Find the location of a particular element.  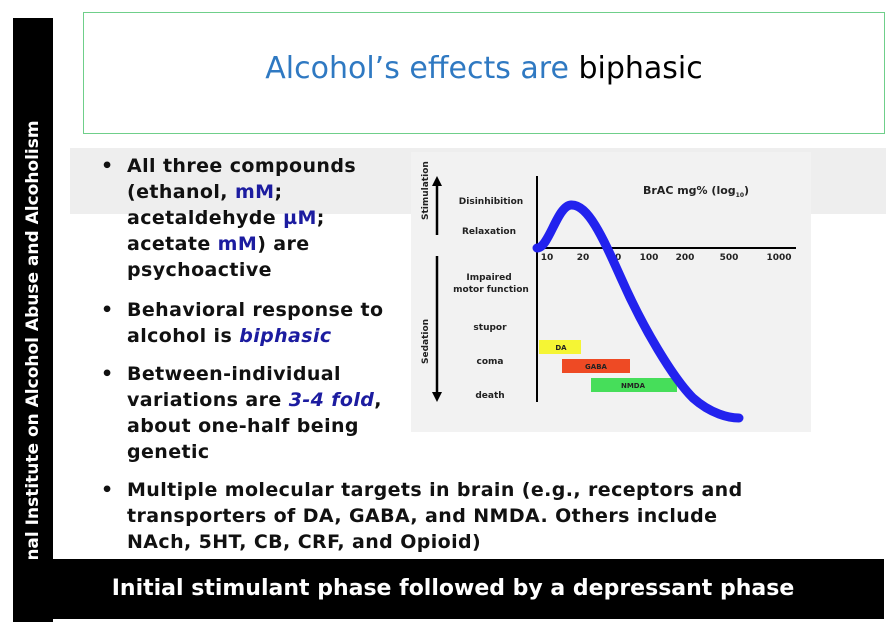

row-motor-function: motor function is located at coordinates (491, 290).